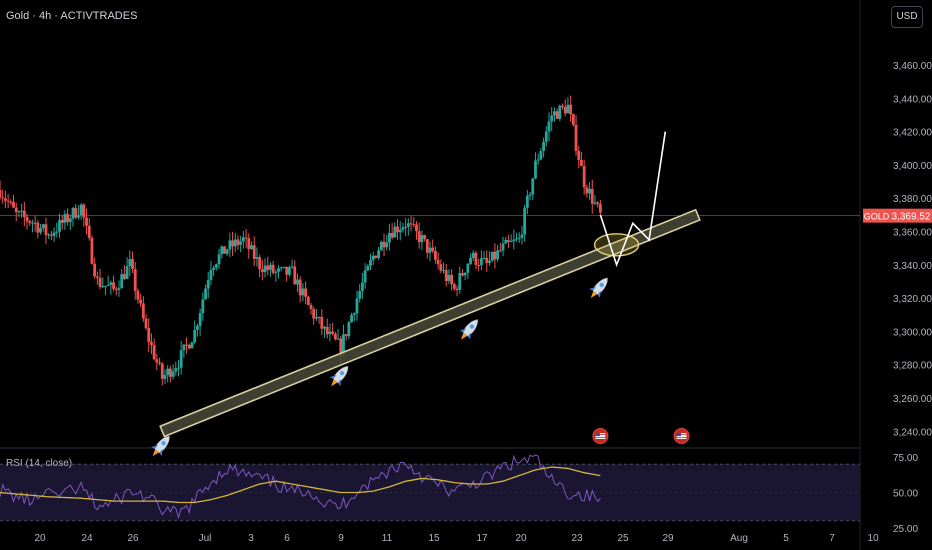  What do you see at coordinates (877, 217) in the screenshot?
I see `price-tag-symbol: GOLD` at bounding box center [877, 217].